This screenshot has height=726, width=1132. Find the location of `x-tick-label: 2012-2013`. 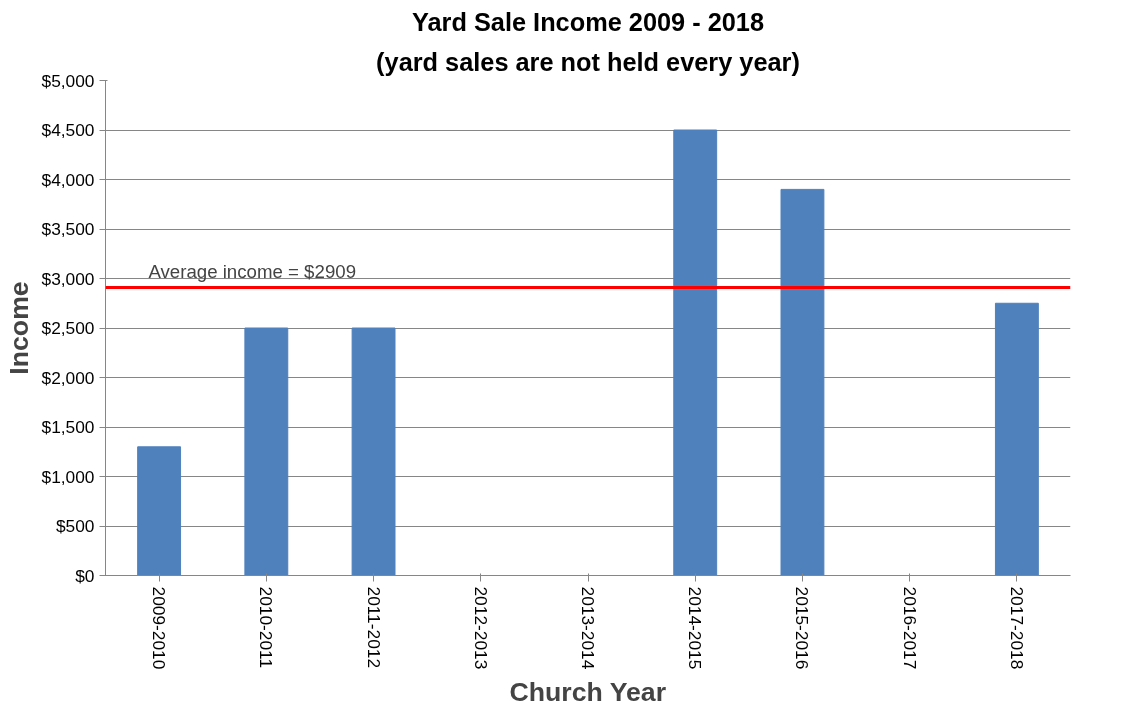

x-tick-label: 2012-2013 is located at coordinates (480, 628).